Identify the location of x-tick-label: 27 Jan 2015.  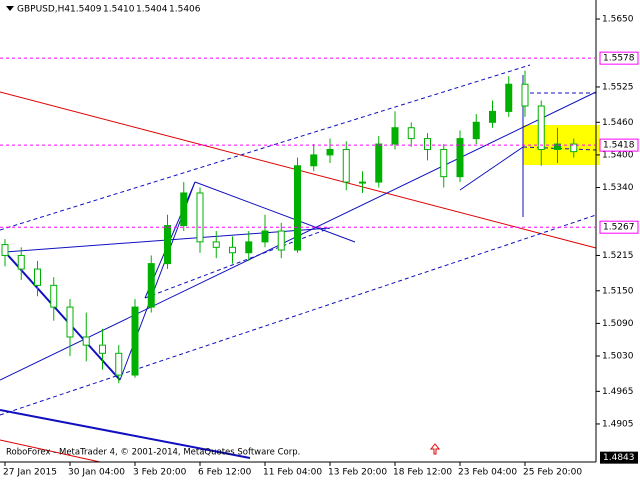
(30, 473).